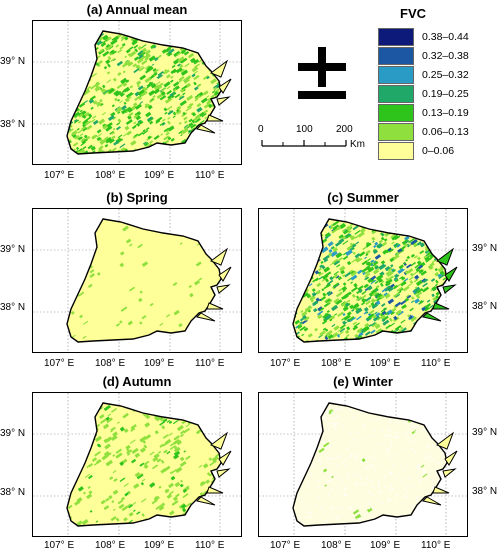 This screenshot has height=551, width=502. I want to click on legend-swatch, so click(396, 94).